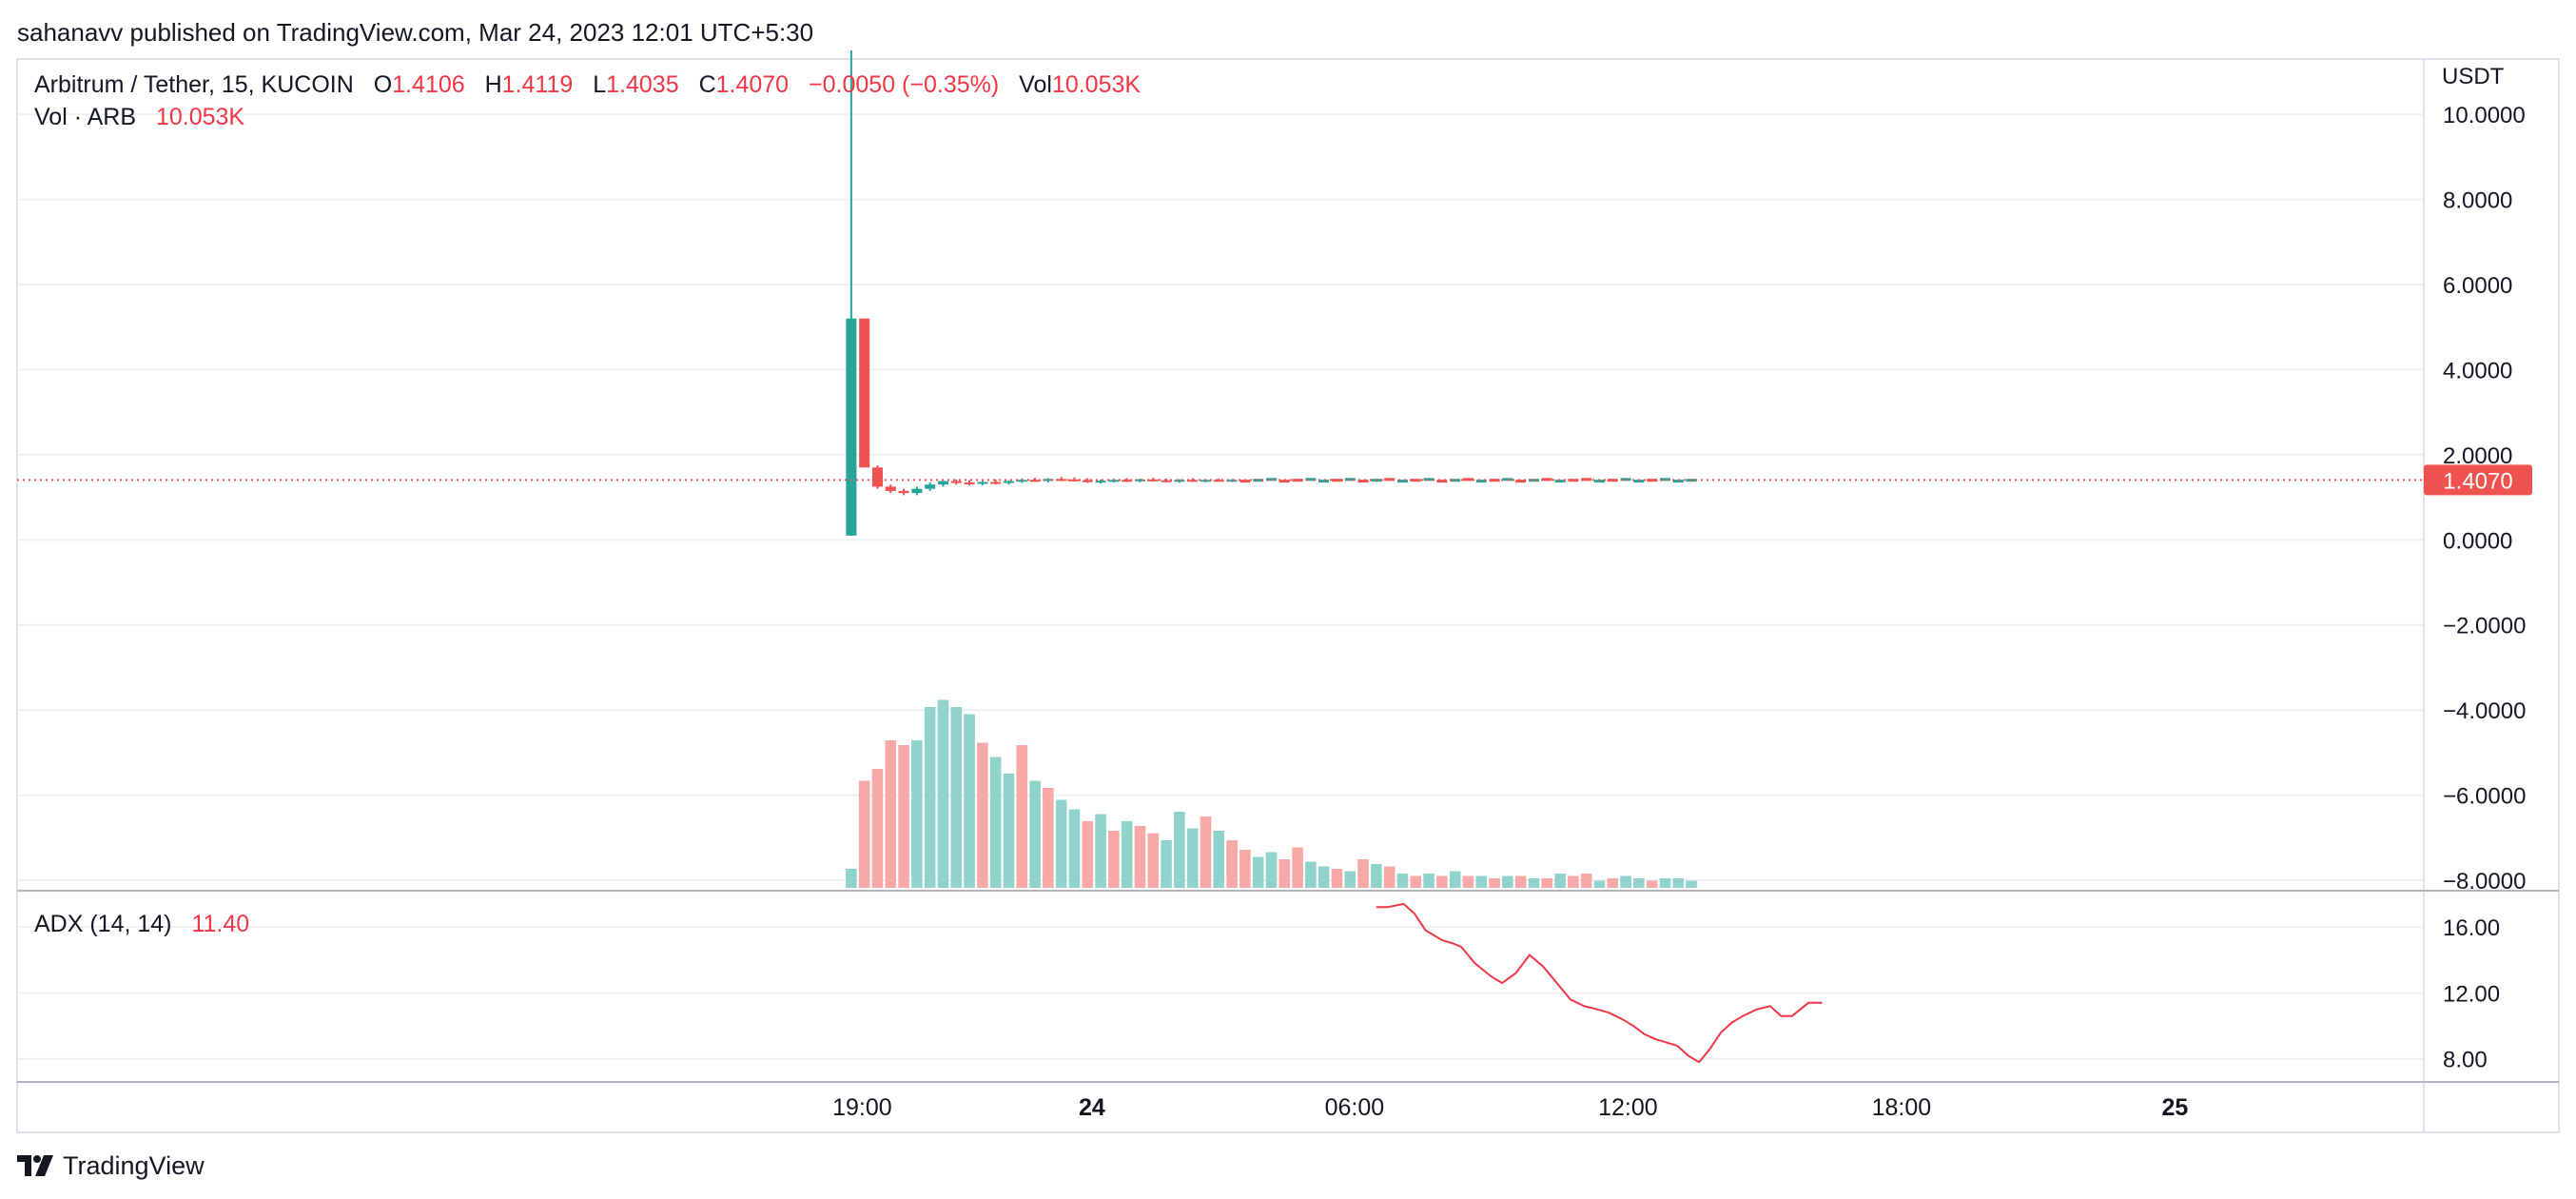 Image resolution: width=2576 pixels, height=1199 pixels. I want to click on y-tick-label: −2.0000, so click(2484, 626).